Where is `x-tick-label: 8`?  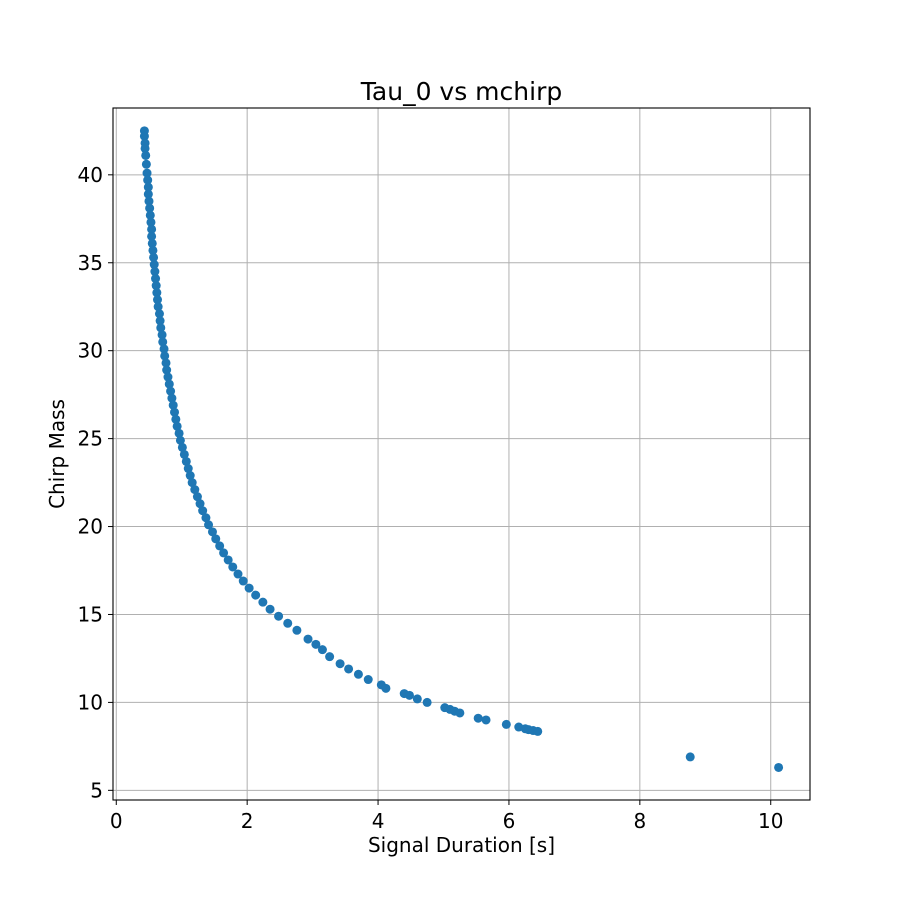
x-tick-label: 8 is located at coordinates (639, 821).